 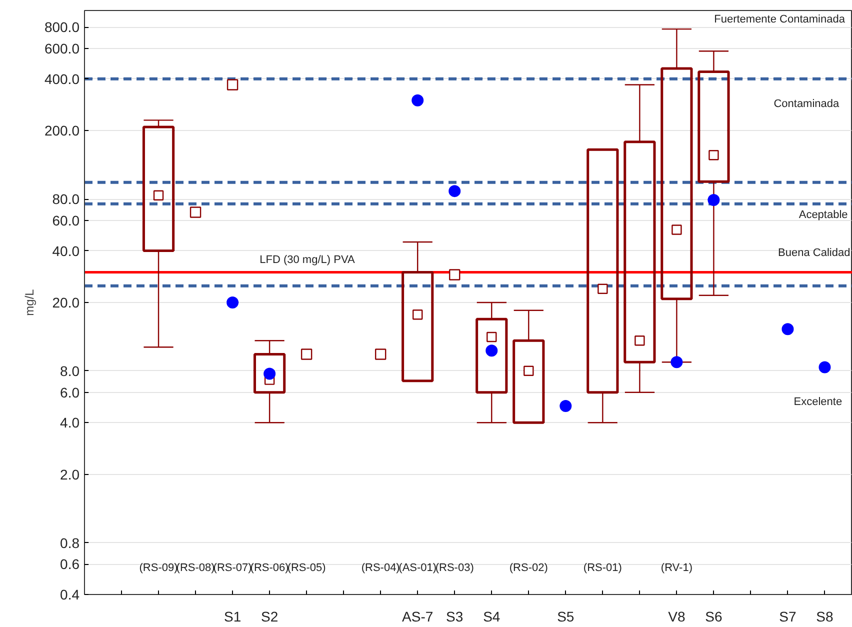 What do you see at coordinates (308, 260) in the screenshot?
I see `ref-line-label: LFD (30 mg/L) PVA` at bounding box center [308, 260].